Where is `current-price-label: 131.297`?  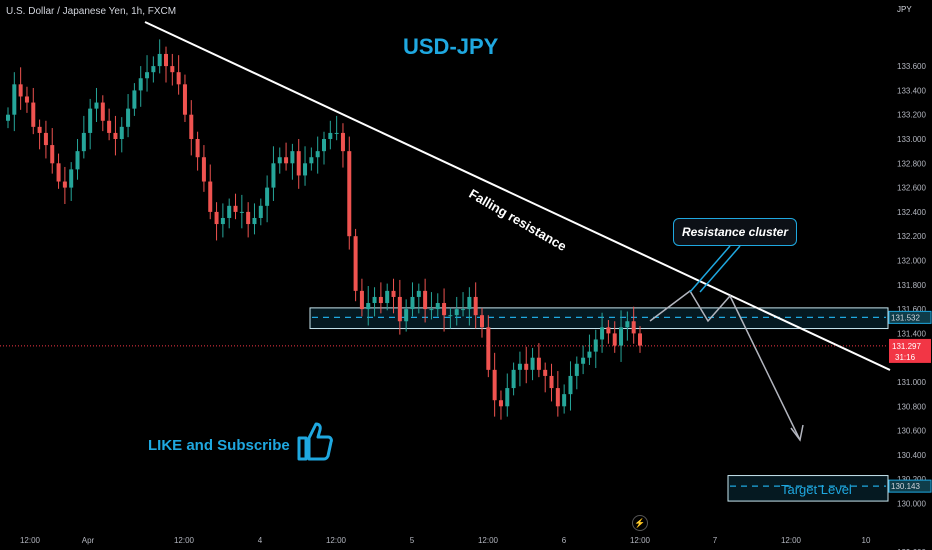 current-price-label: 131.297 is located at coordinates (906, 346).